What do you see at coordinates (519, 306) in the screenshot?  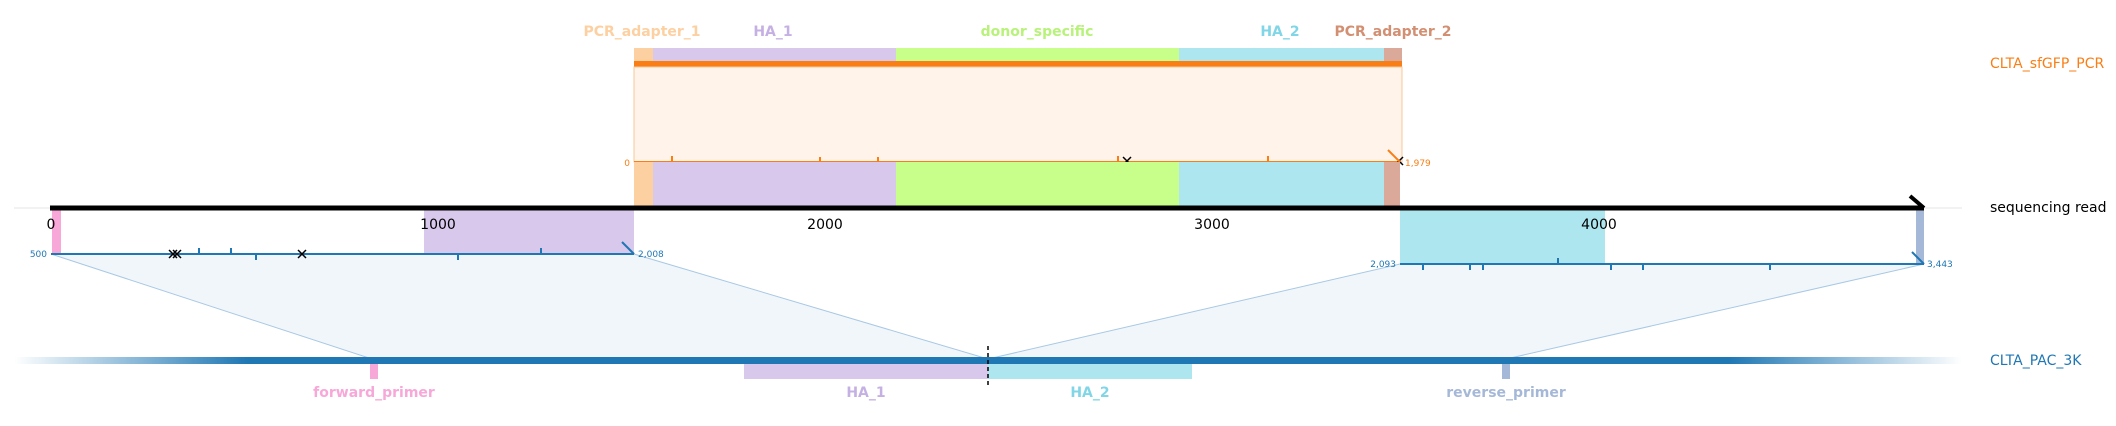 I see `left-alignment-projection` at bounding box center [519, 306].